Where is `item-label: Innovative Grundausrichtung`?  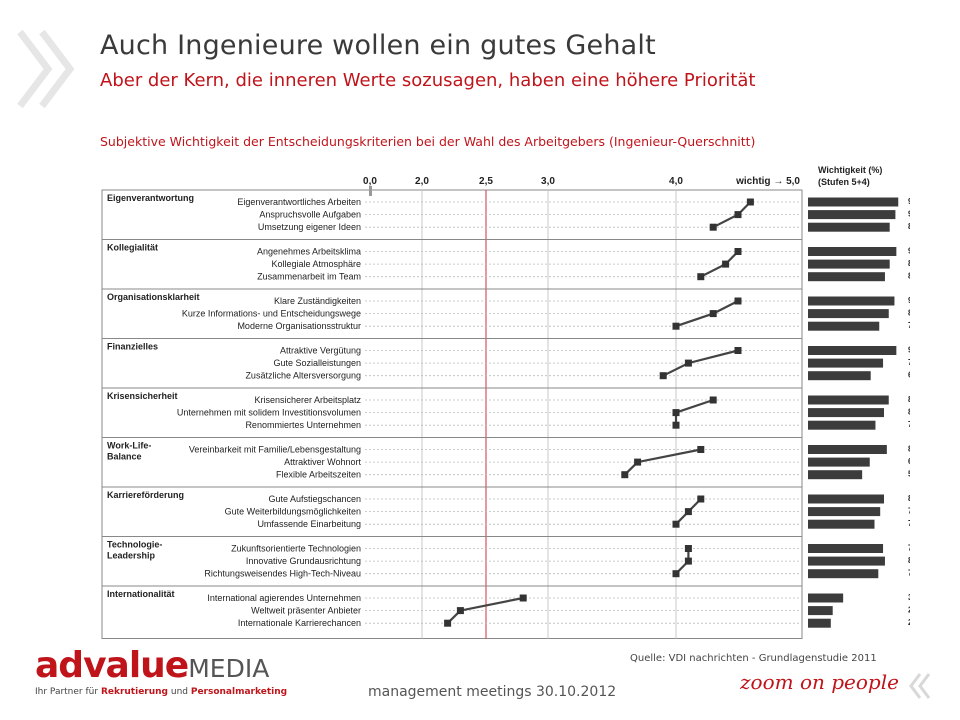 item-label: Innovative Grundausrichtung is located at coordinates (303, 561).